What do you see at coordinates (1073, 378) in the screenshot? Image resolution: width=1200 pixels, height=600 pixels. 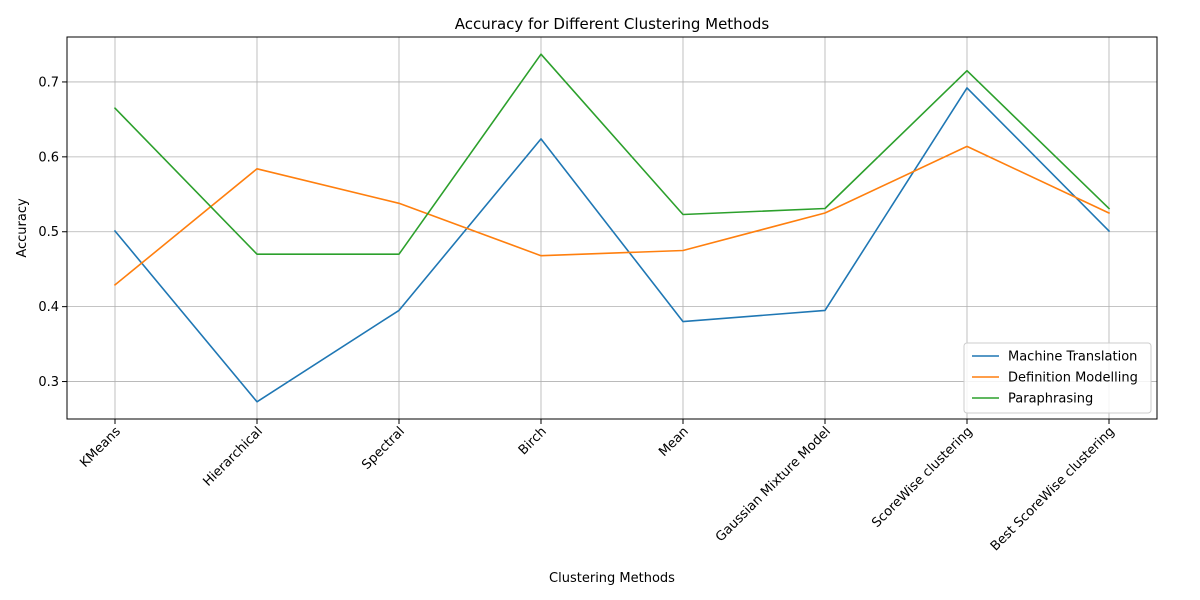 I see `legend-label: Definition Modelling` at bounding box center [1073, 378].